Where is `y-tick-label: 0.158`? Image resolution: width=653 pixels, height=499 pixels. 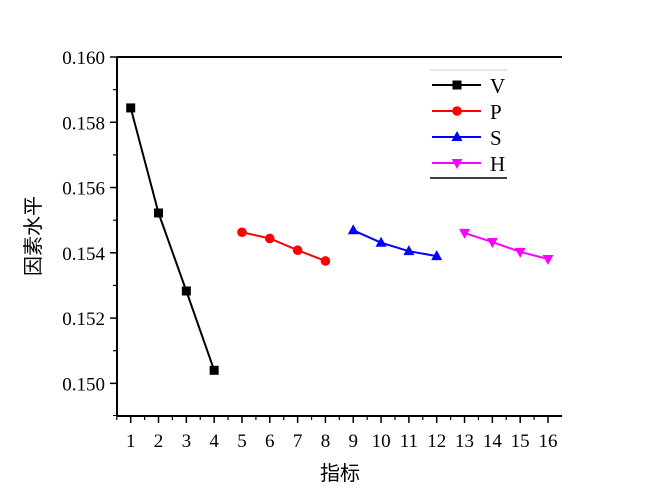
y-tick-label: 0.158 is located at coordinates (83, 123).